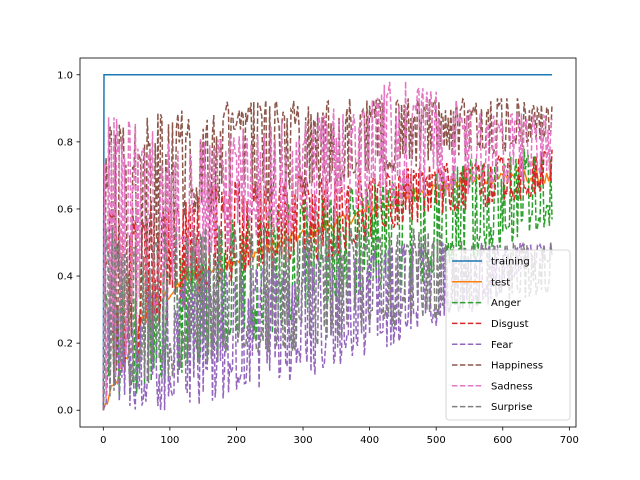  What do you see at coordinates (169, 440) in the screenshot?
I see `x-tick-label: 100` at bounding box center [169, 440].